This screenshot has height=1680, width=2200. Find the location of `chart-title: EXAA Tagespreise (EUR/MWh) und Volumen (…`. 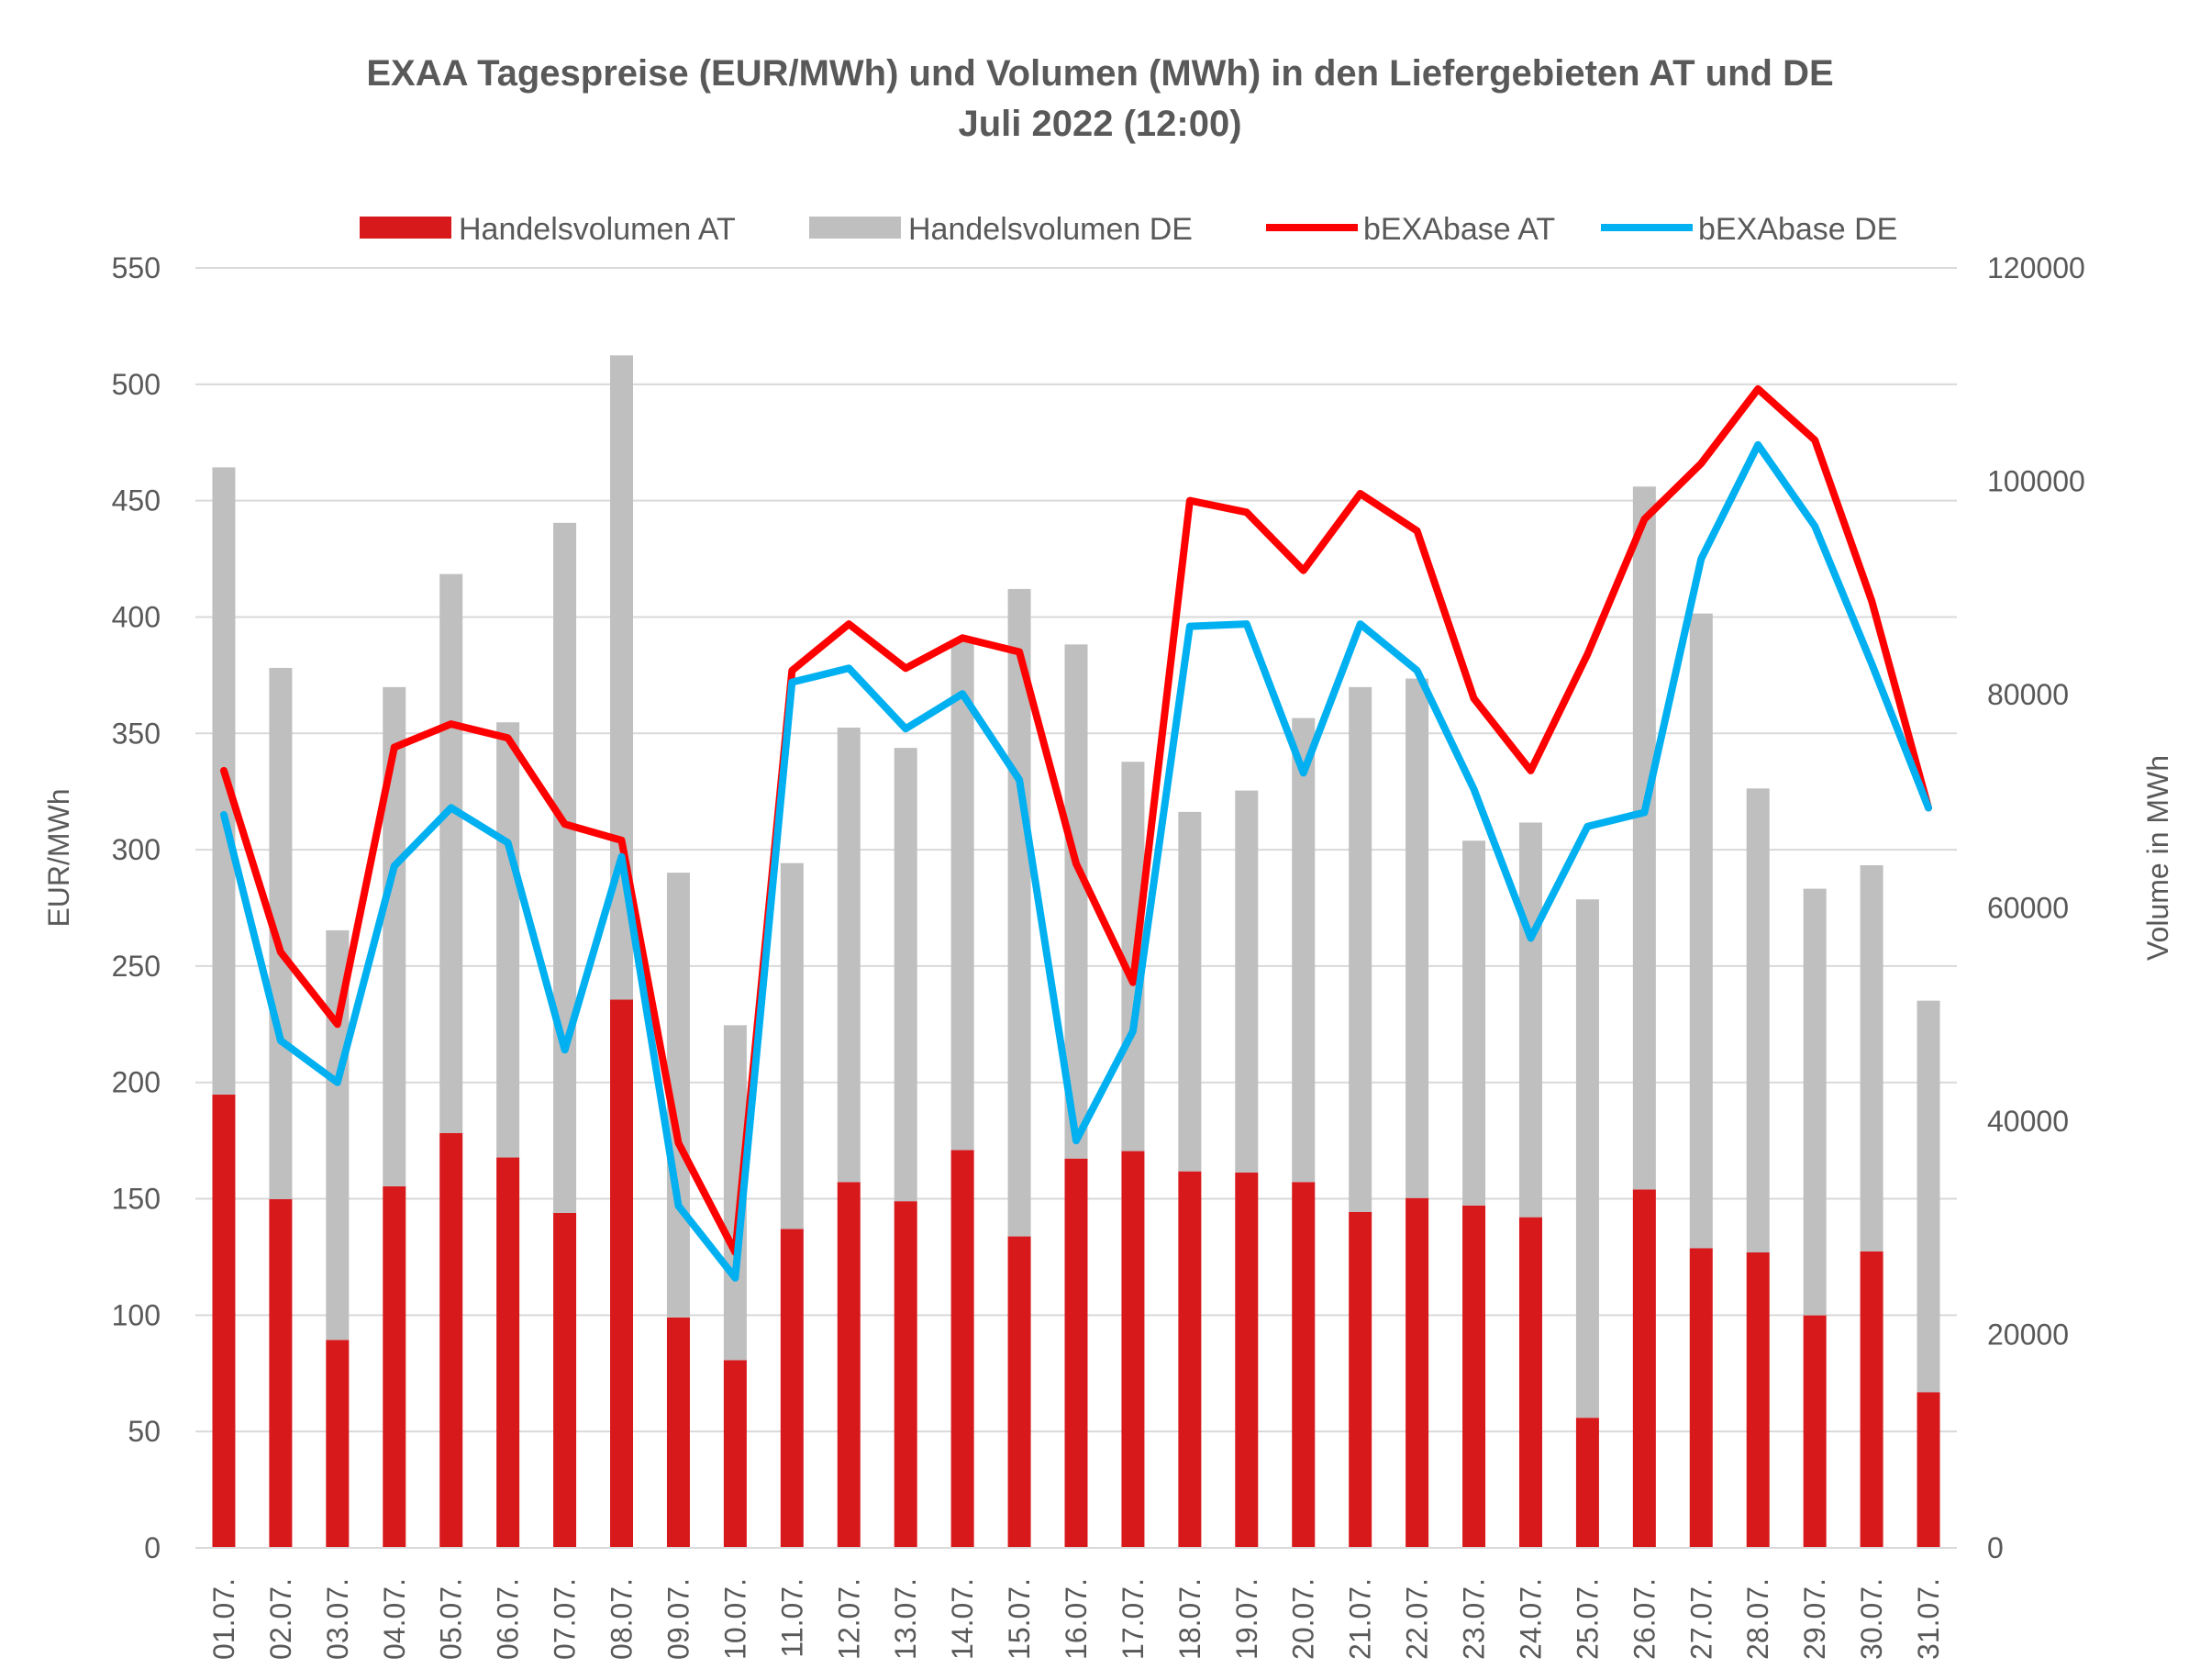

chart-title: EXAA Tagespreise (EUR/MWh) und Volumen (… is located at coordinates (1100, 73).